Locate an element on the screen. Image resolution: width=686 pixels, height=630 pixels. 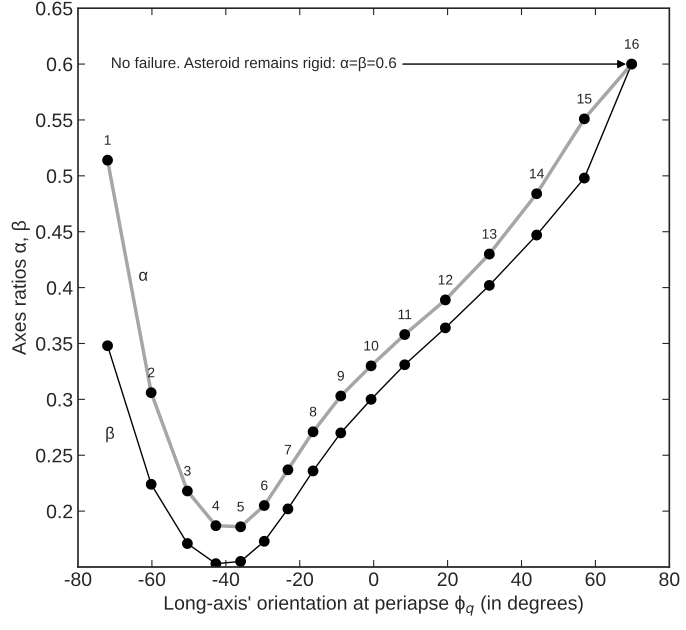
annotation: 7 is located at coordinates (288, 449).